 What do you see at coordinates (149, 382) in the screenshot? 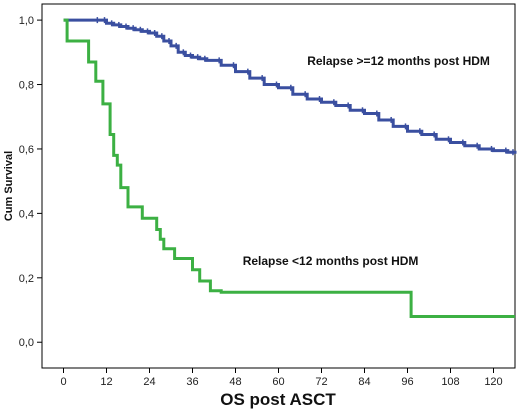
I see `x-tick-label: 24` at bounding box center [149, 382].